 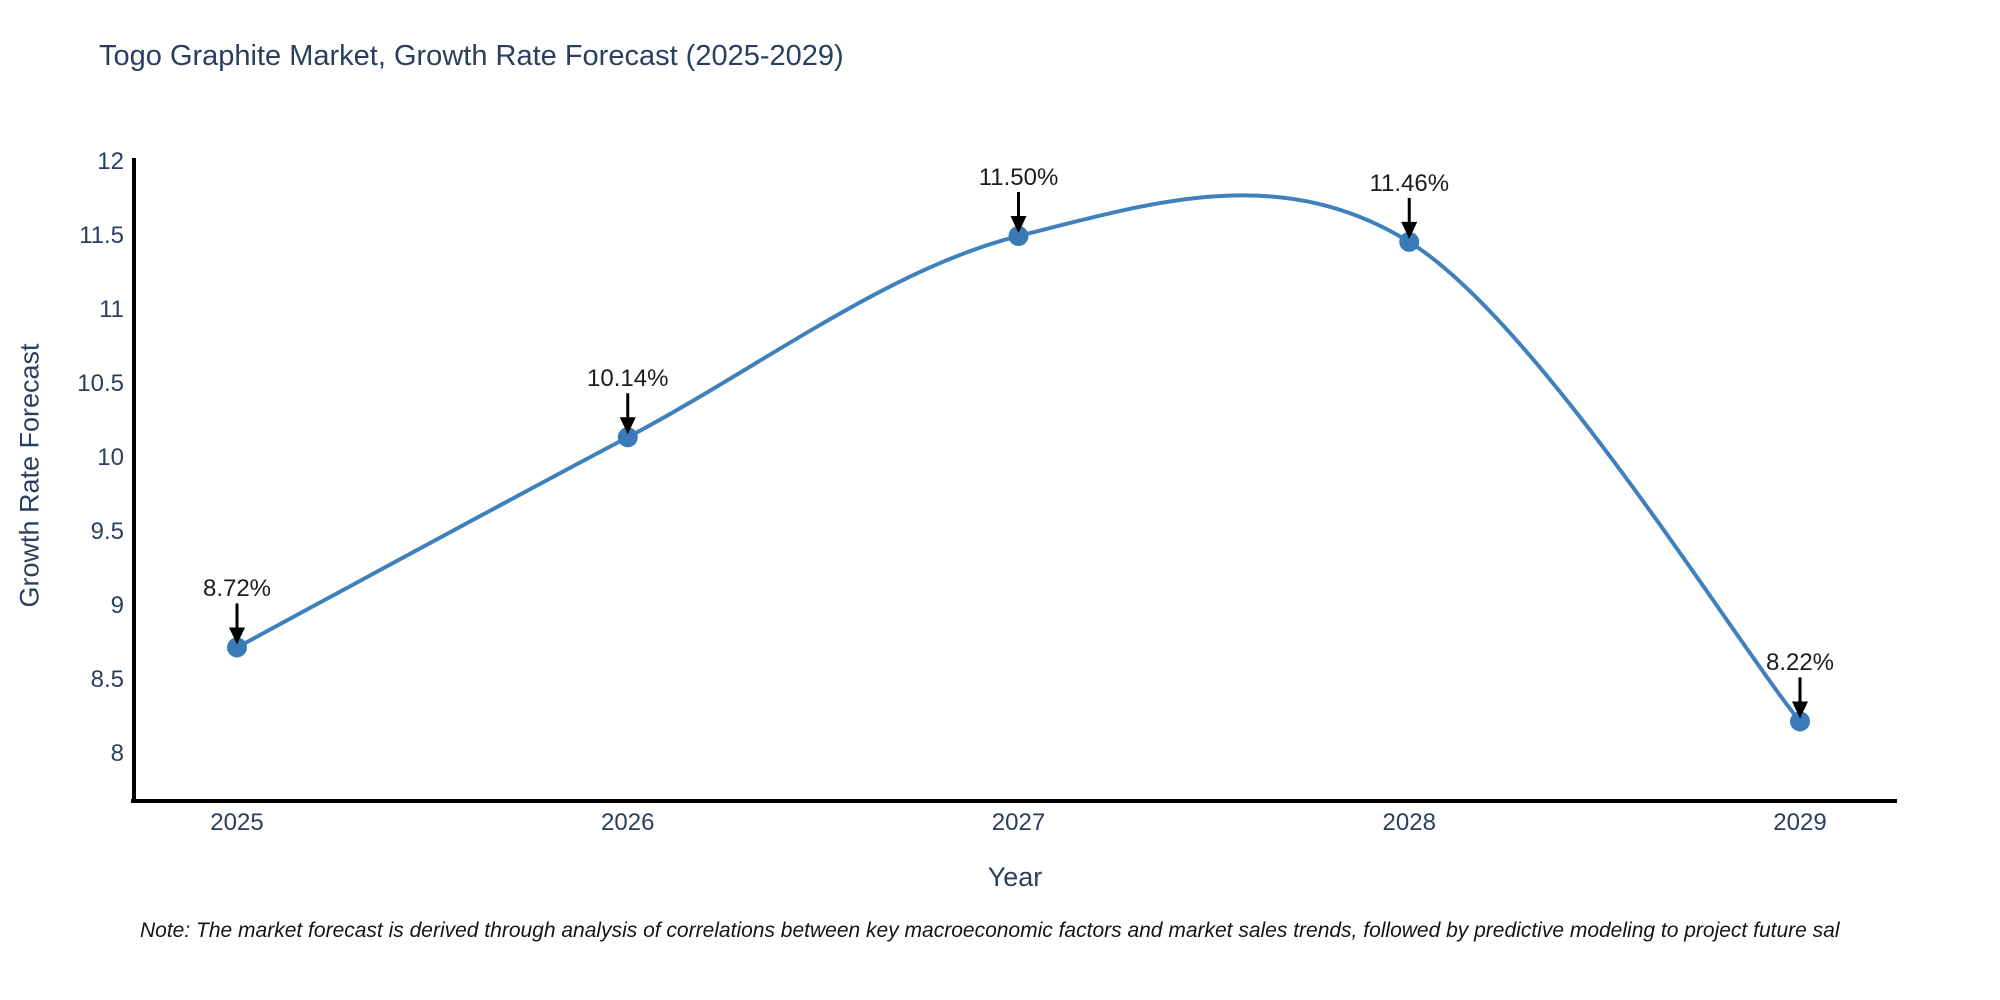 What do you see at coordinates (100, 383) in the screenshot?
I see `y-tick-label: 10.5` at bounding box center [100, 383].